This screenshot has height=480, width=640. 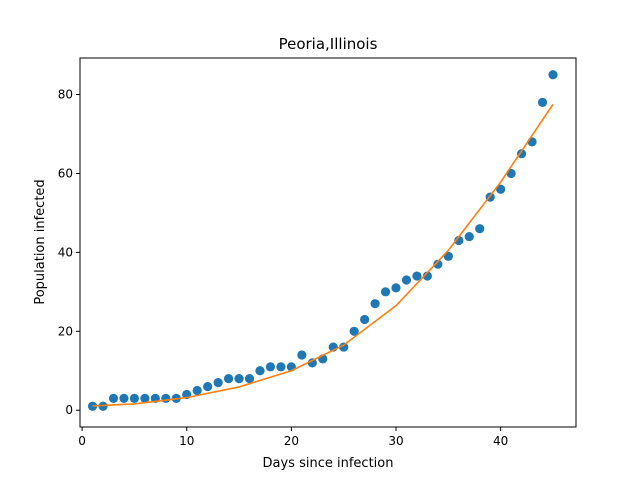 What do you see at coordinates (328, 44) in the screenshot?
I see `chart-title: Peoria,Illinois` at bounding box center [328, 44].